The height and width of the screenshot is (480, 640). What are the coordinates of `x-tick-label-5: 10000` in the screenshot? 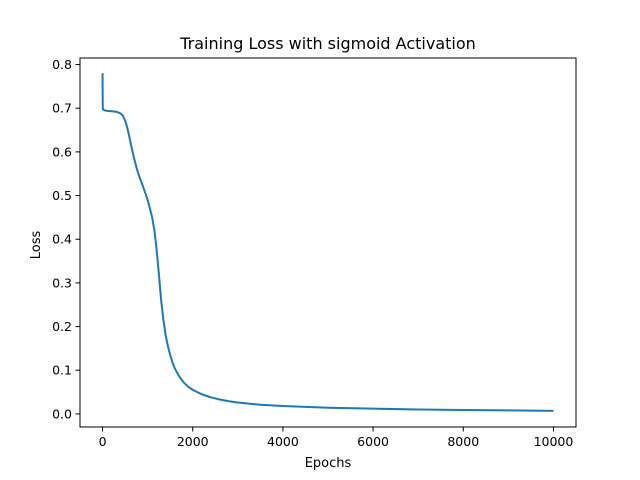 It's located at (554, 441).